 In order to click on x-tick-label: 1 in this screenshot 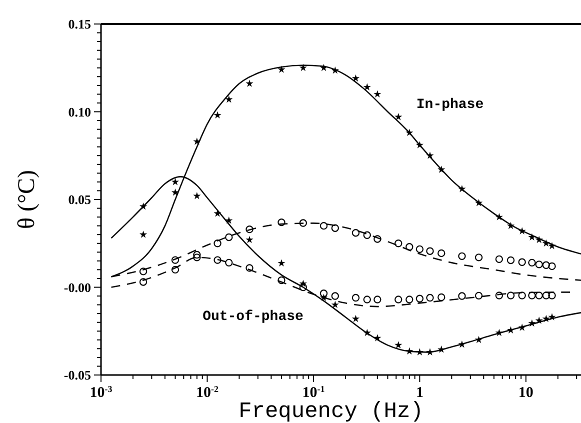, I will do `click(420, 393)`.